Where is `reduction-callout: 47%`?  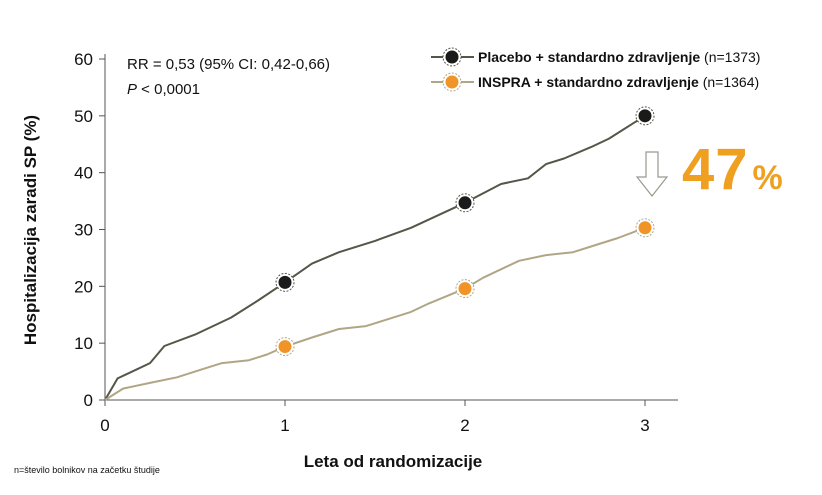
reduction-callout: 47% is located at coordinates (732, 169).